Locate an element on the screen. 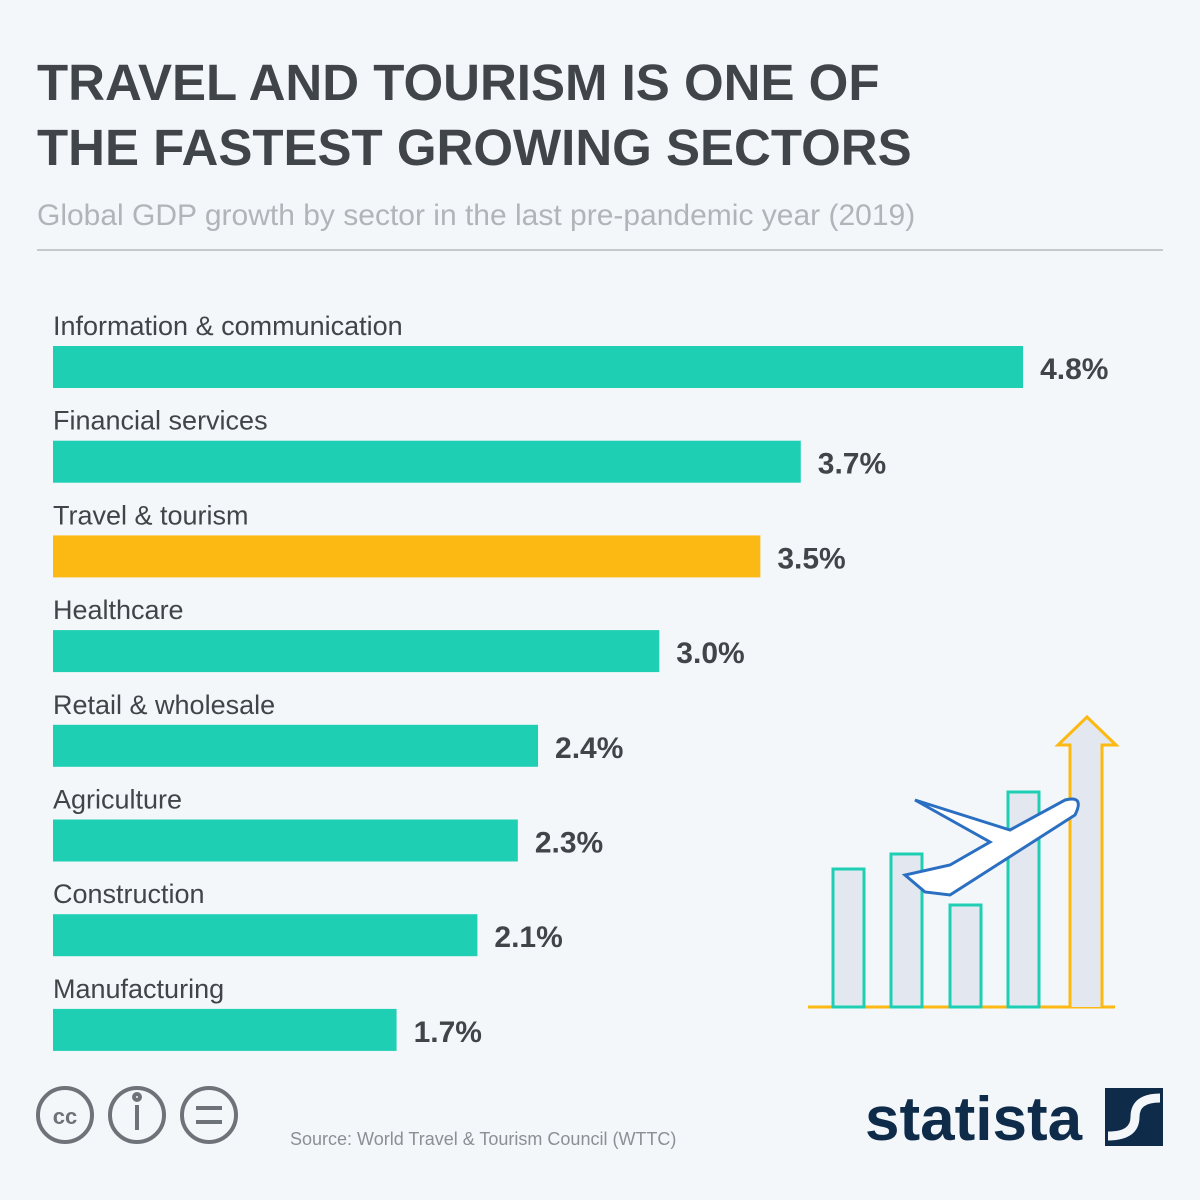  category-label: Manufacturing is located at coordinates (138, 989).